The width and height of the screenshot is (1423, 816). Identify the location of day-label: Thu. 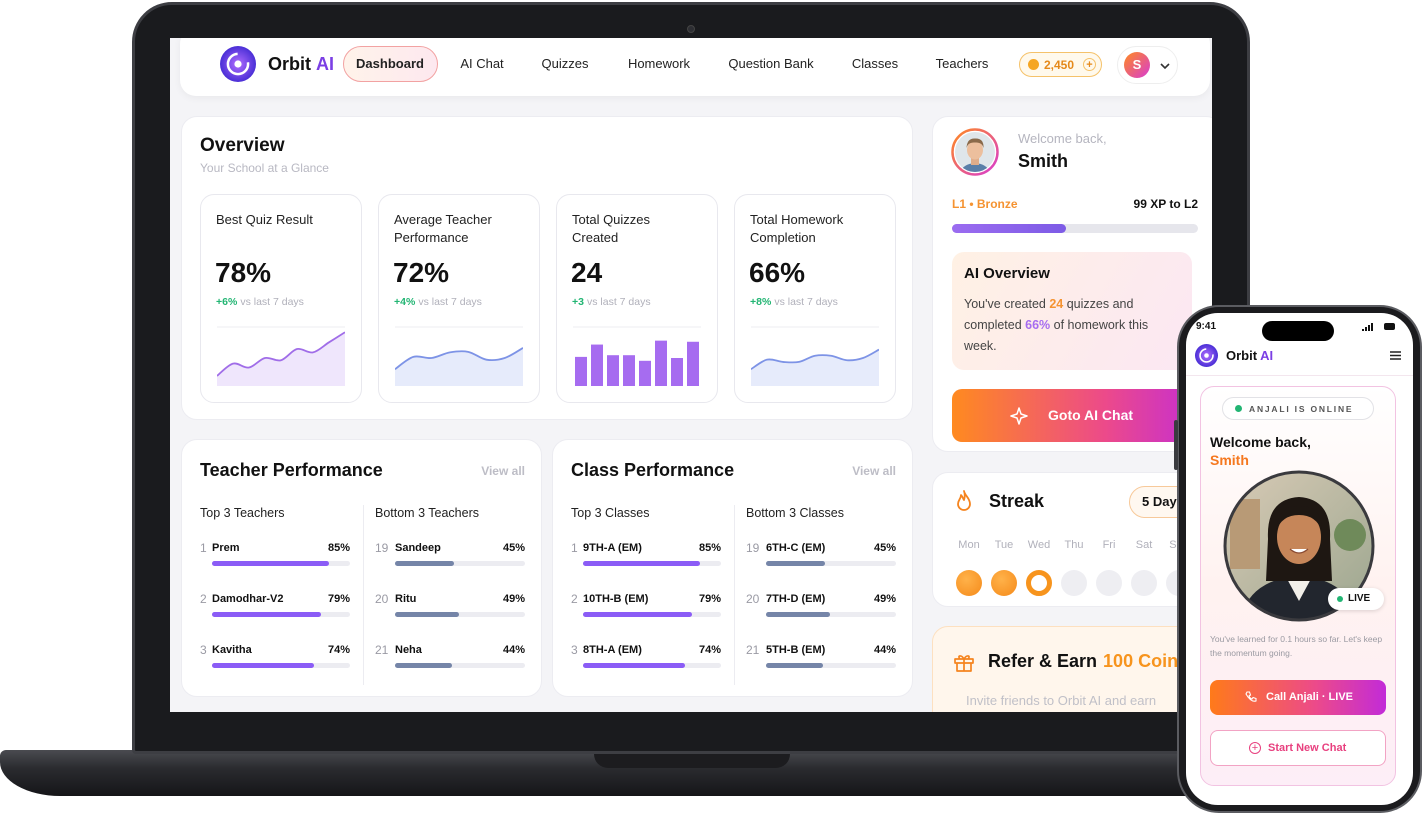
(1074, 545).